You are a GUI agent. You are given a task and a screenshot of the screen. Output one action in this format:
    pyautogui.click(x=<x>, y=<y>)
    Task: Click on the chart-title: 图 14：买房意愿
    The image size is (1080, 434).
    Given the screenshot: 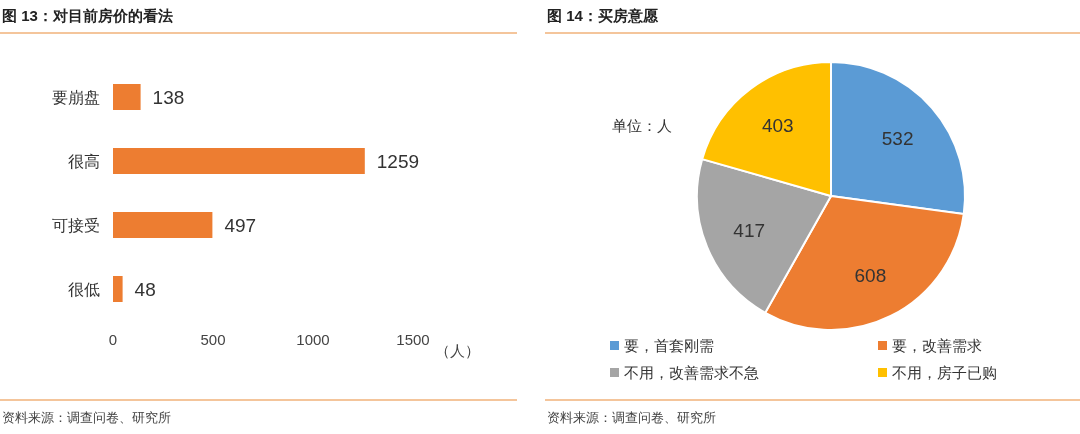 What is the action you would take?
    pyautogui.click(x=603, y=15)
    